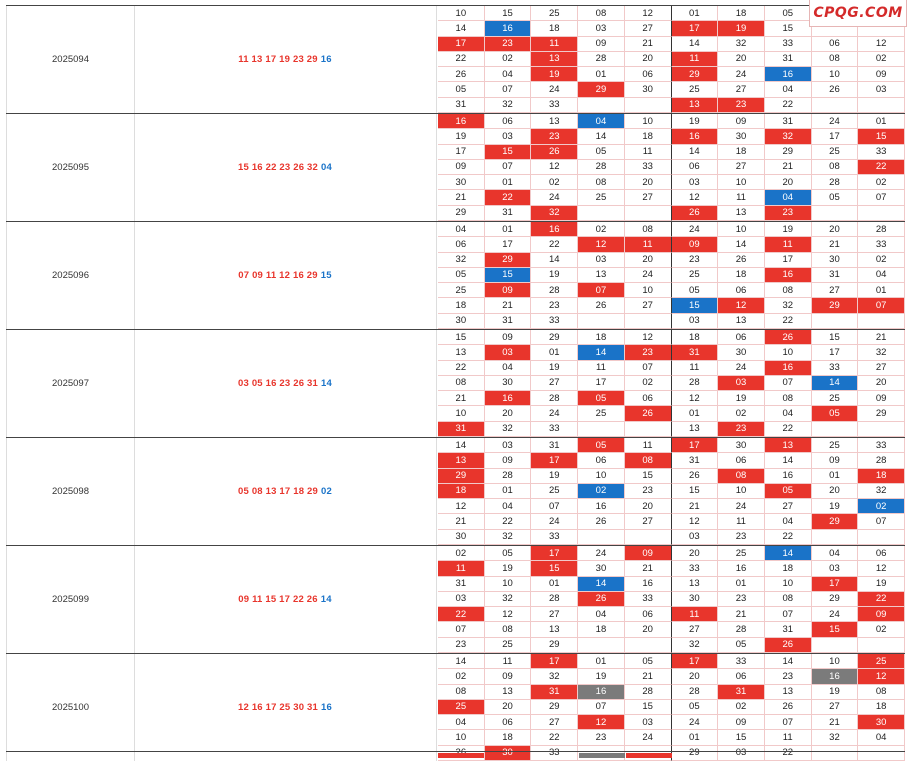 The height and width of the screenshot is (761, 911). Describe the element at coordinates (326, 275) in the screenshot. I see `blue-ball-number: 15` at that location.